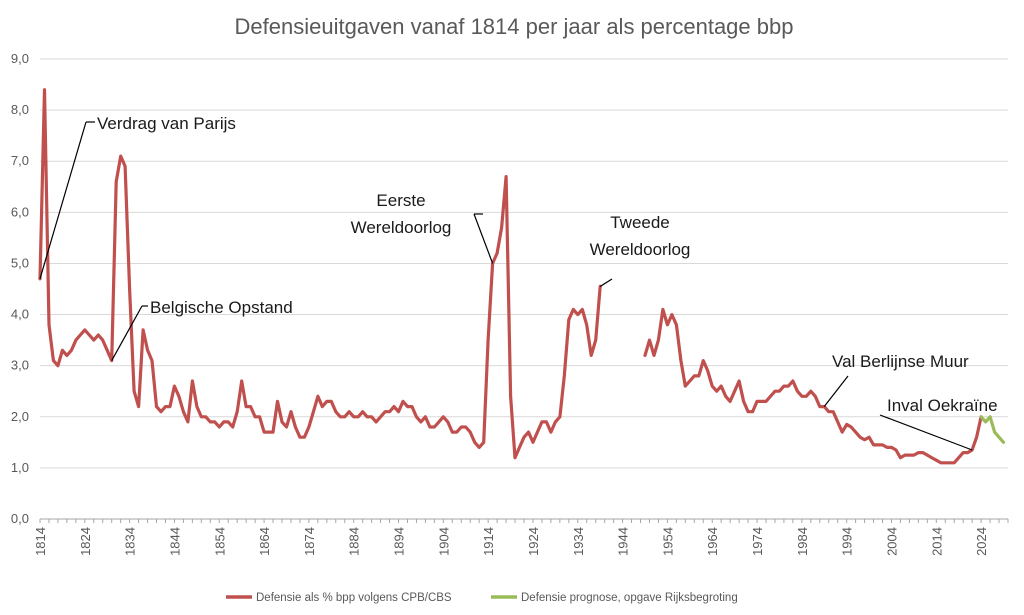 This screenshot has width=1024, height=615. Describe the element at coordinates (936, 541) in the screenshot. I see `x-tick-label: 2014` at that location.